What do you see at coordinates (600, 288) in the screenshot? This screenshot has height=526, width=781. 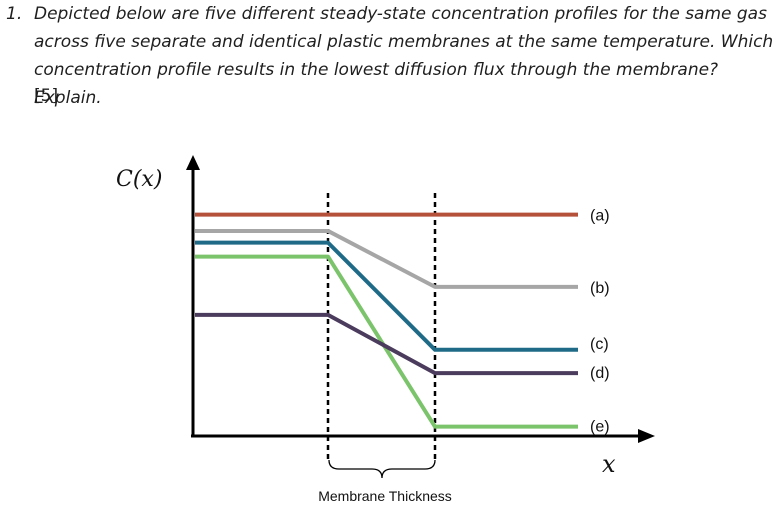 I see `profile-label-b: (b)` at bounding box center [600, 288].